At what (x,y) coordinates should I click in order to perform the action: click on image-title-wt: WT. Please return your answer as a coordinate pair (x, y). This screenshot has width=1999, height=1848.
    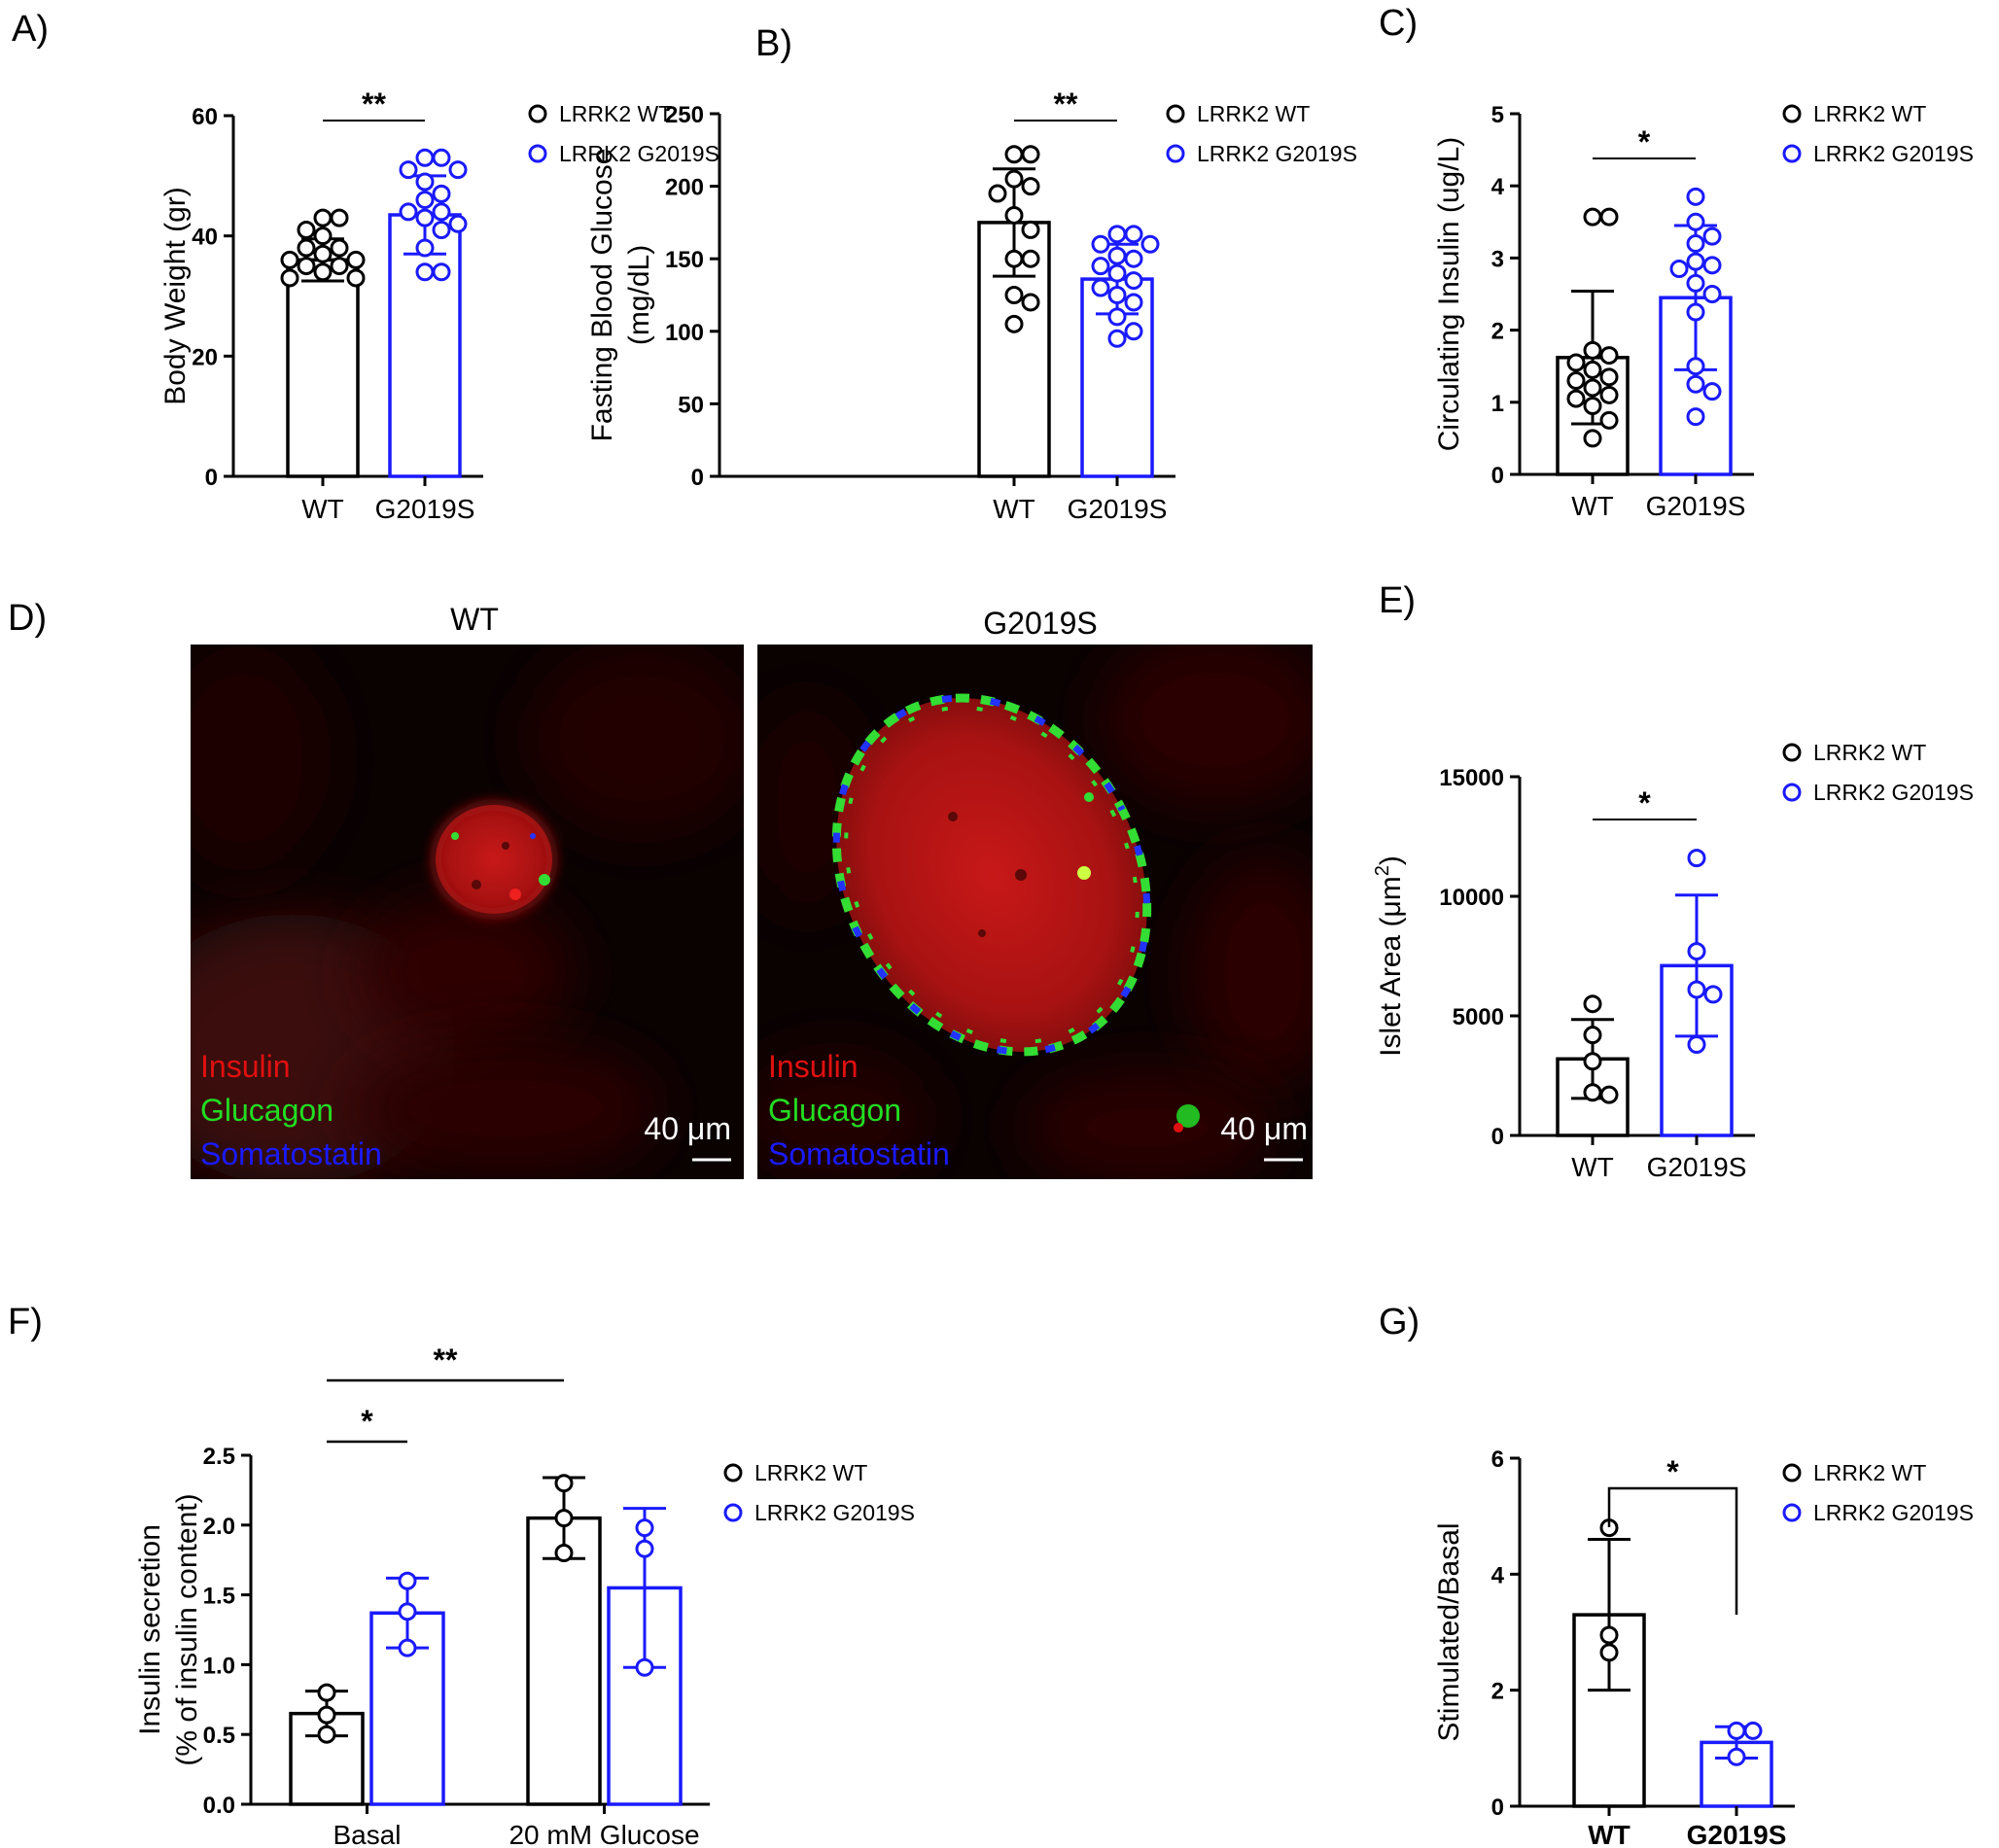
    Looking at the image, I should click on (474, 619).